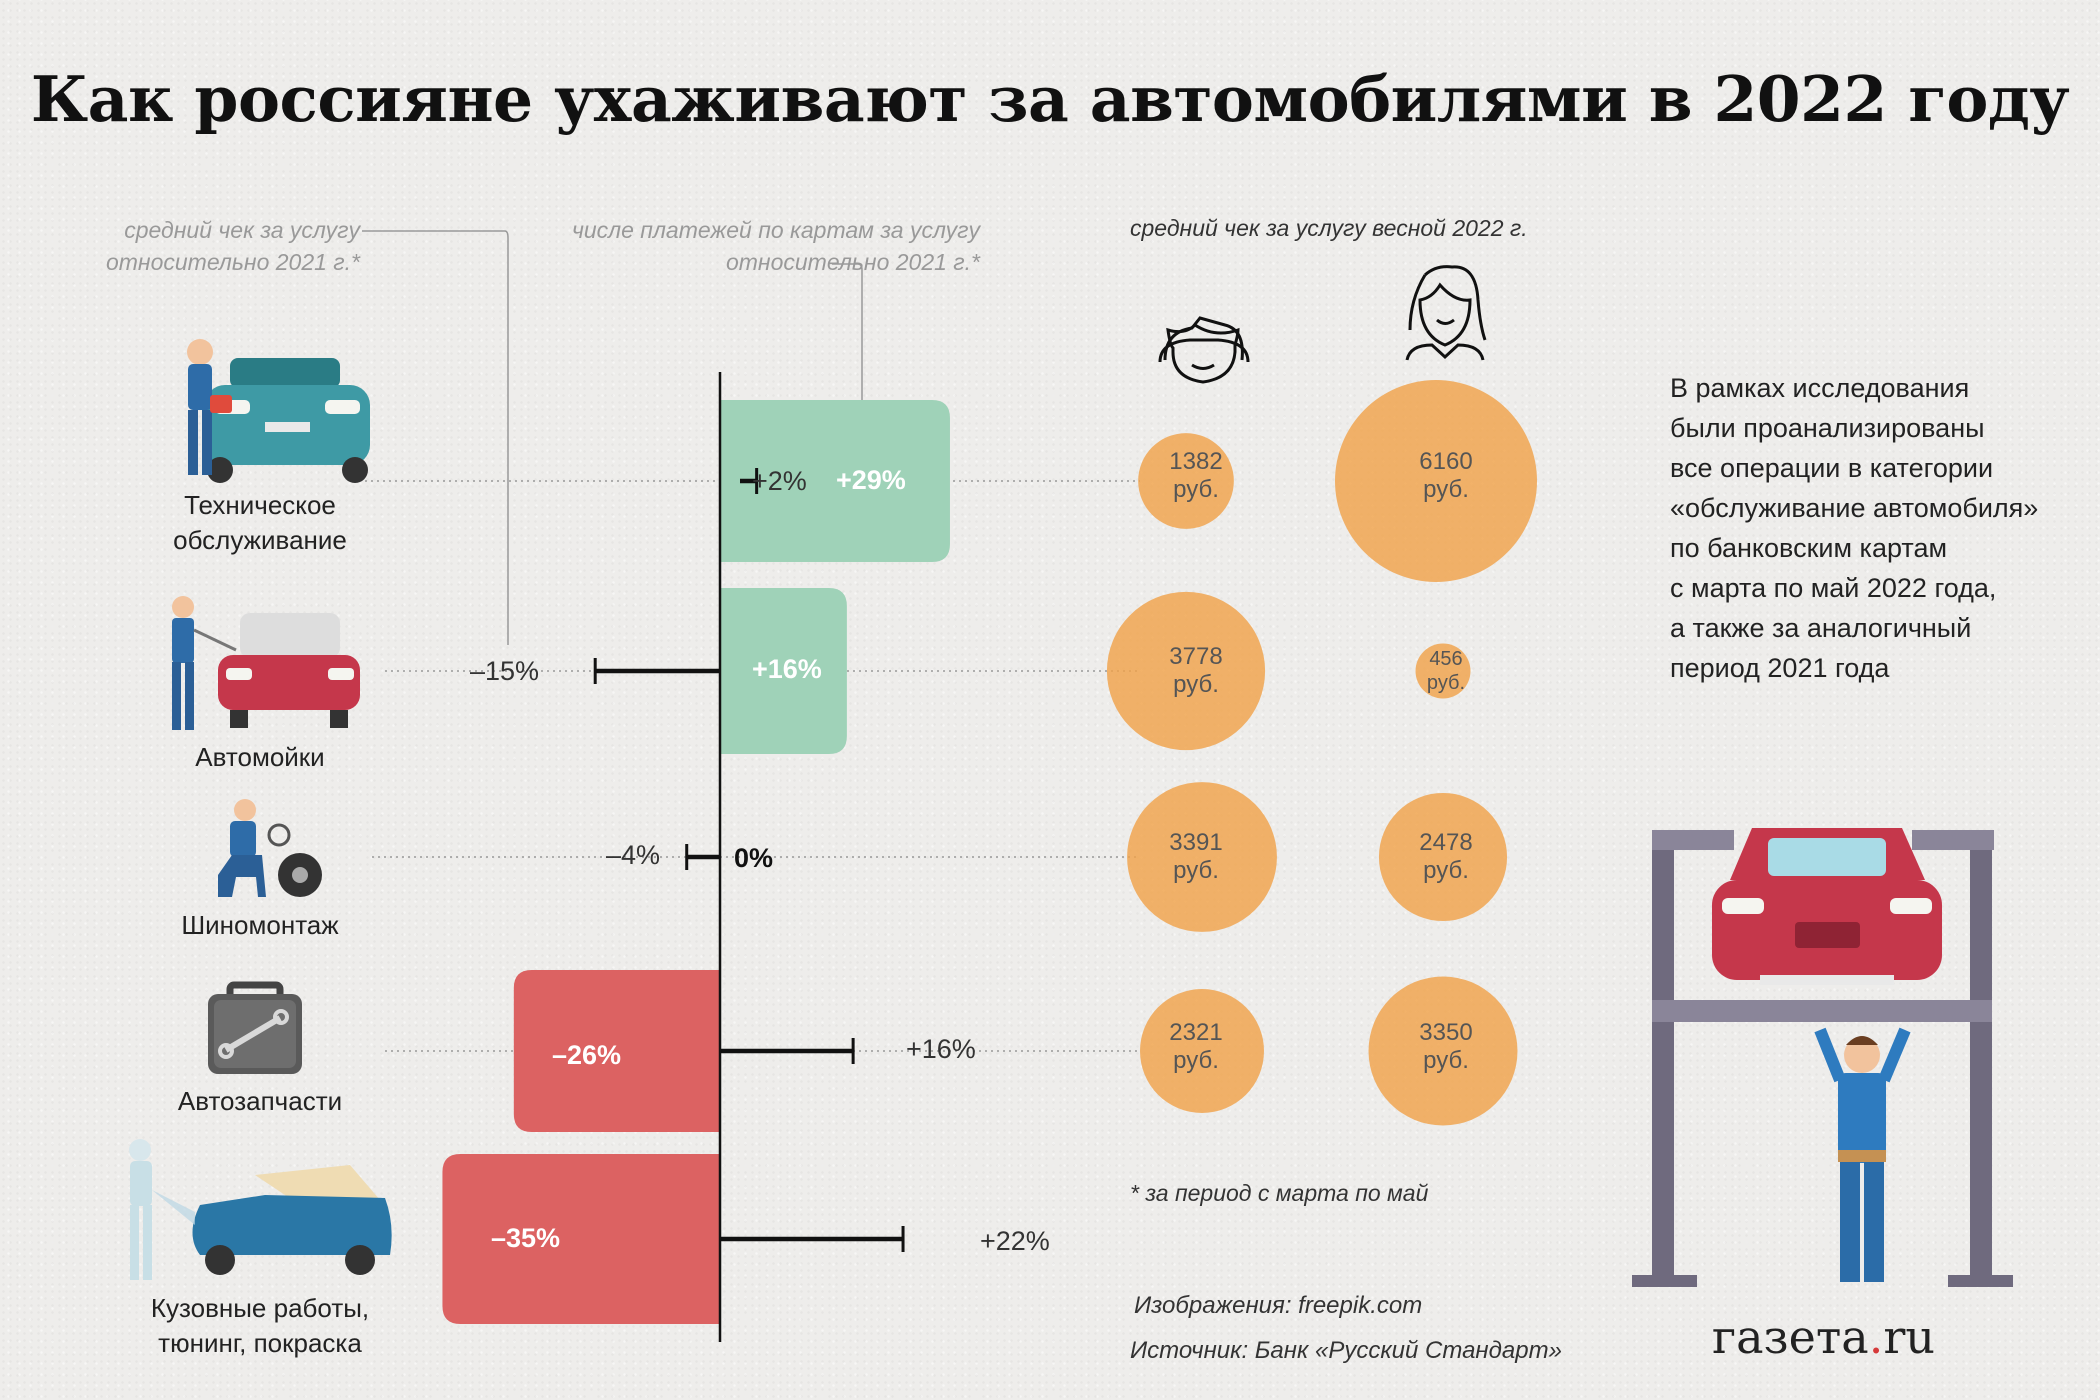 The height and width of the screenshot is (1400, 2100). I want to click on source-credit: Источник: Банк «Русский Стандарт», so click(1346, 1350).